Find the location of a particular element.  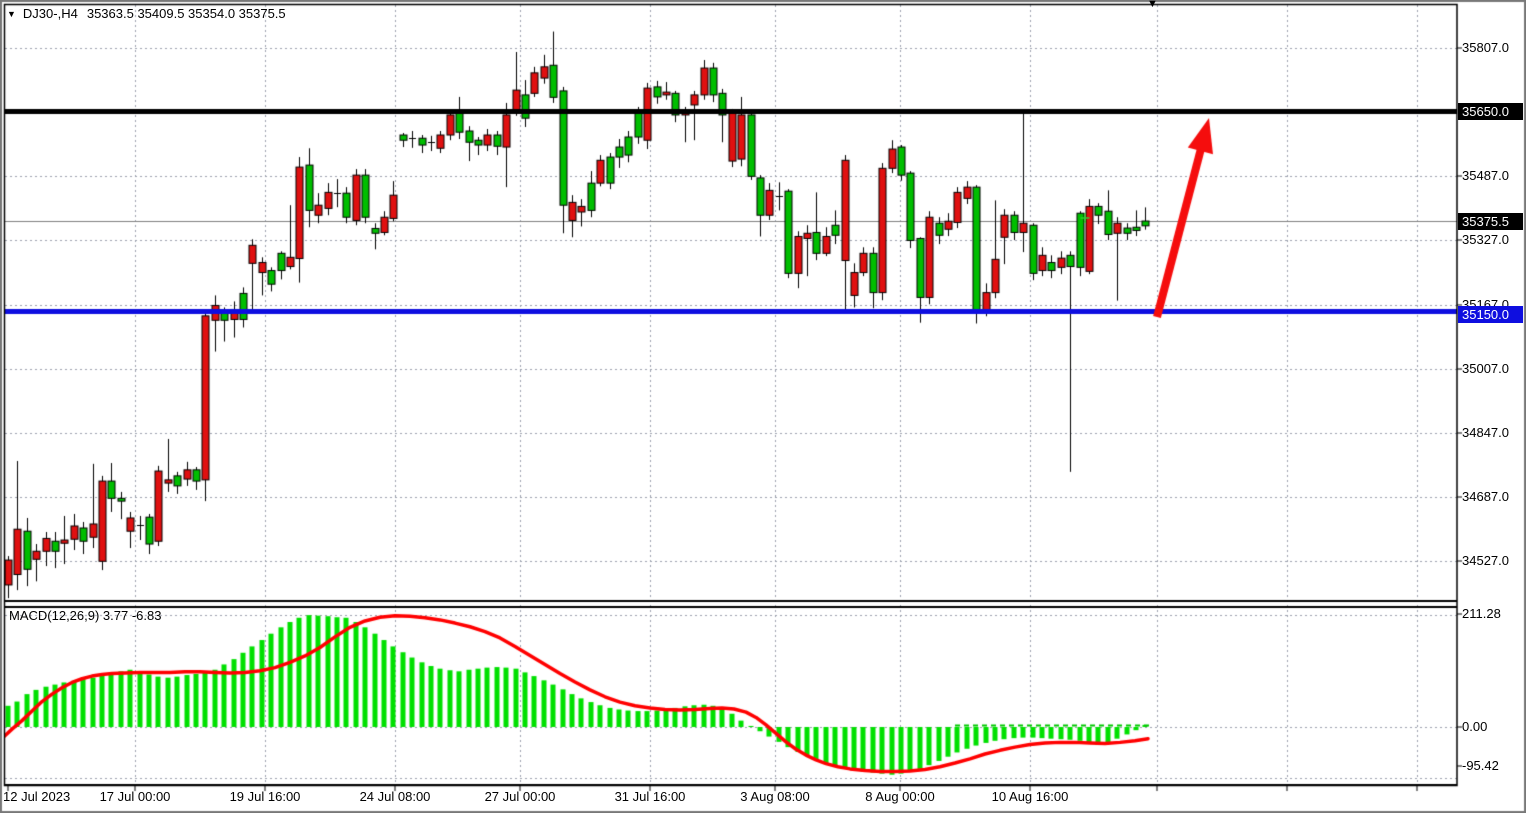

time-axis-label: 17 Jul 00:00 is located at coordinates (135, 796).